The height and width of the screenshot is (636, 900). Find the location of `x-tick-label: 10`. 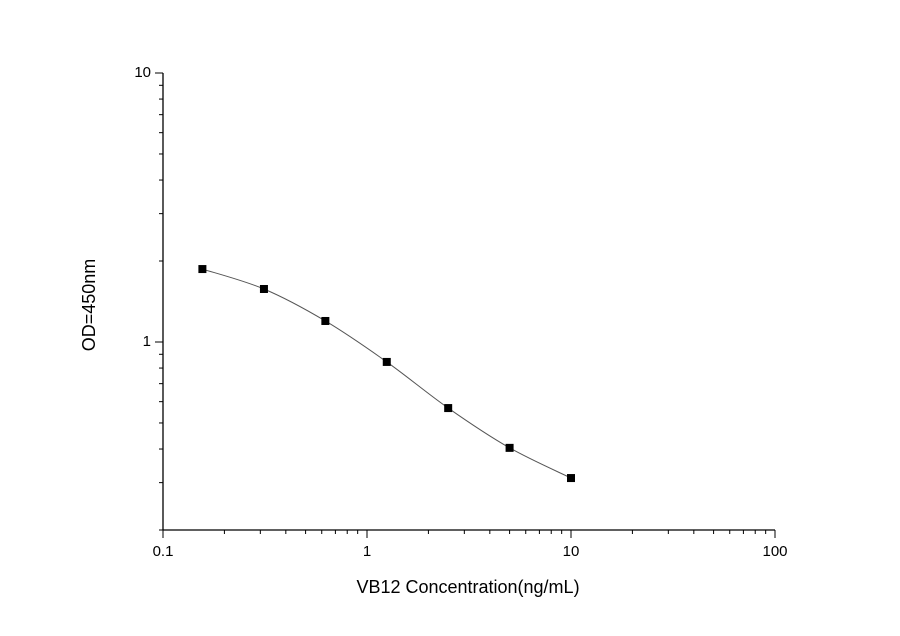

x-tick-label: 10 is located at coordinates (571, 551).